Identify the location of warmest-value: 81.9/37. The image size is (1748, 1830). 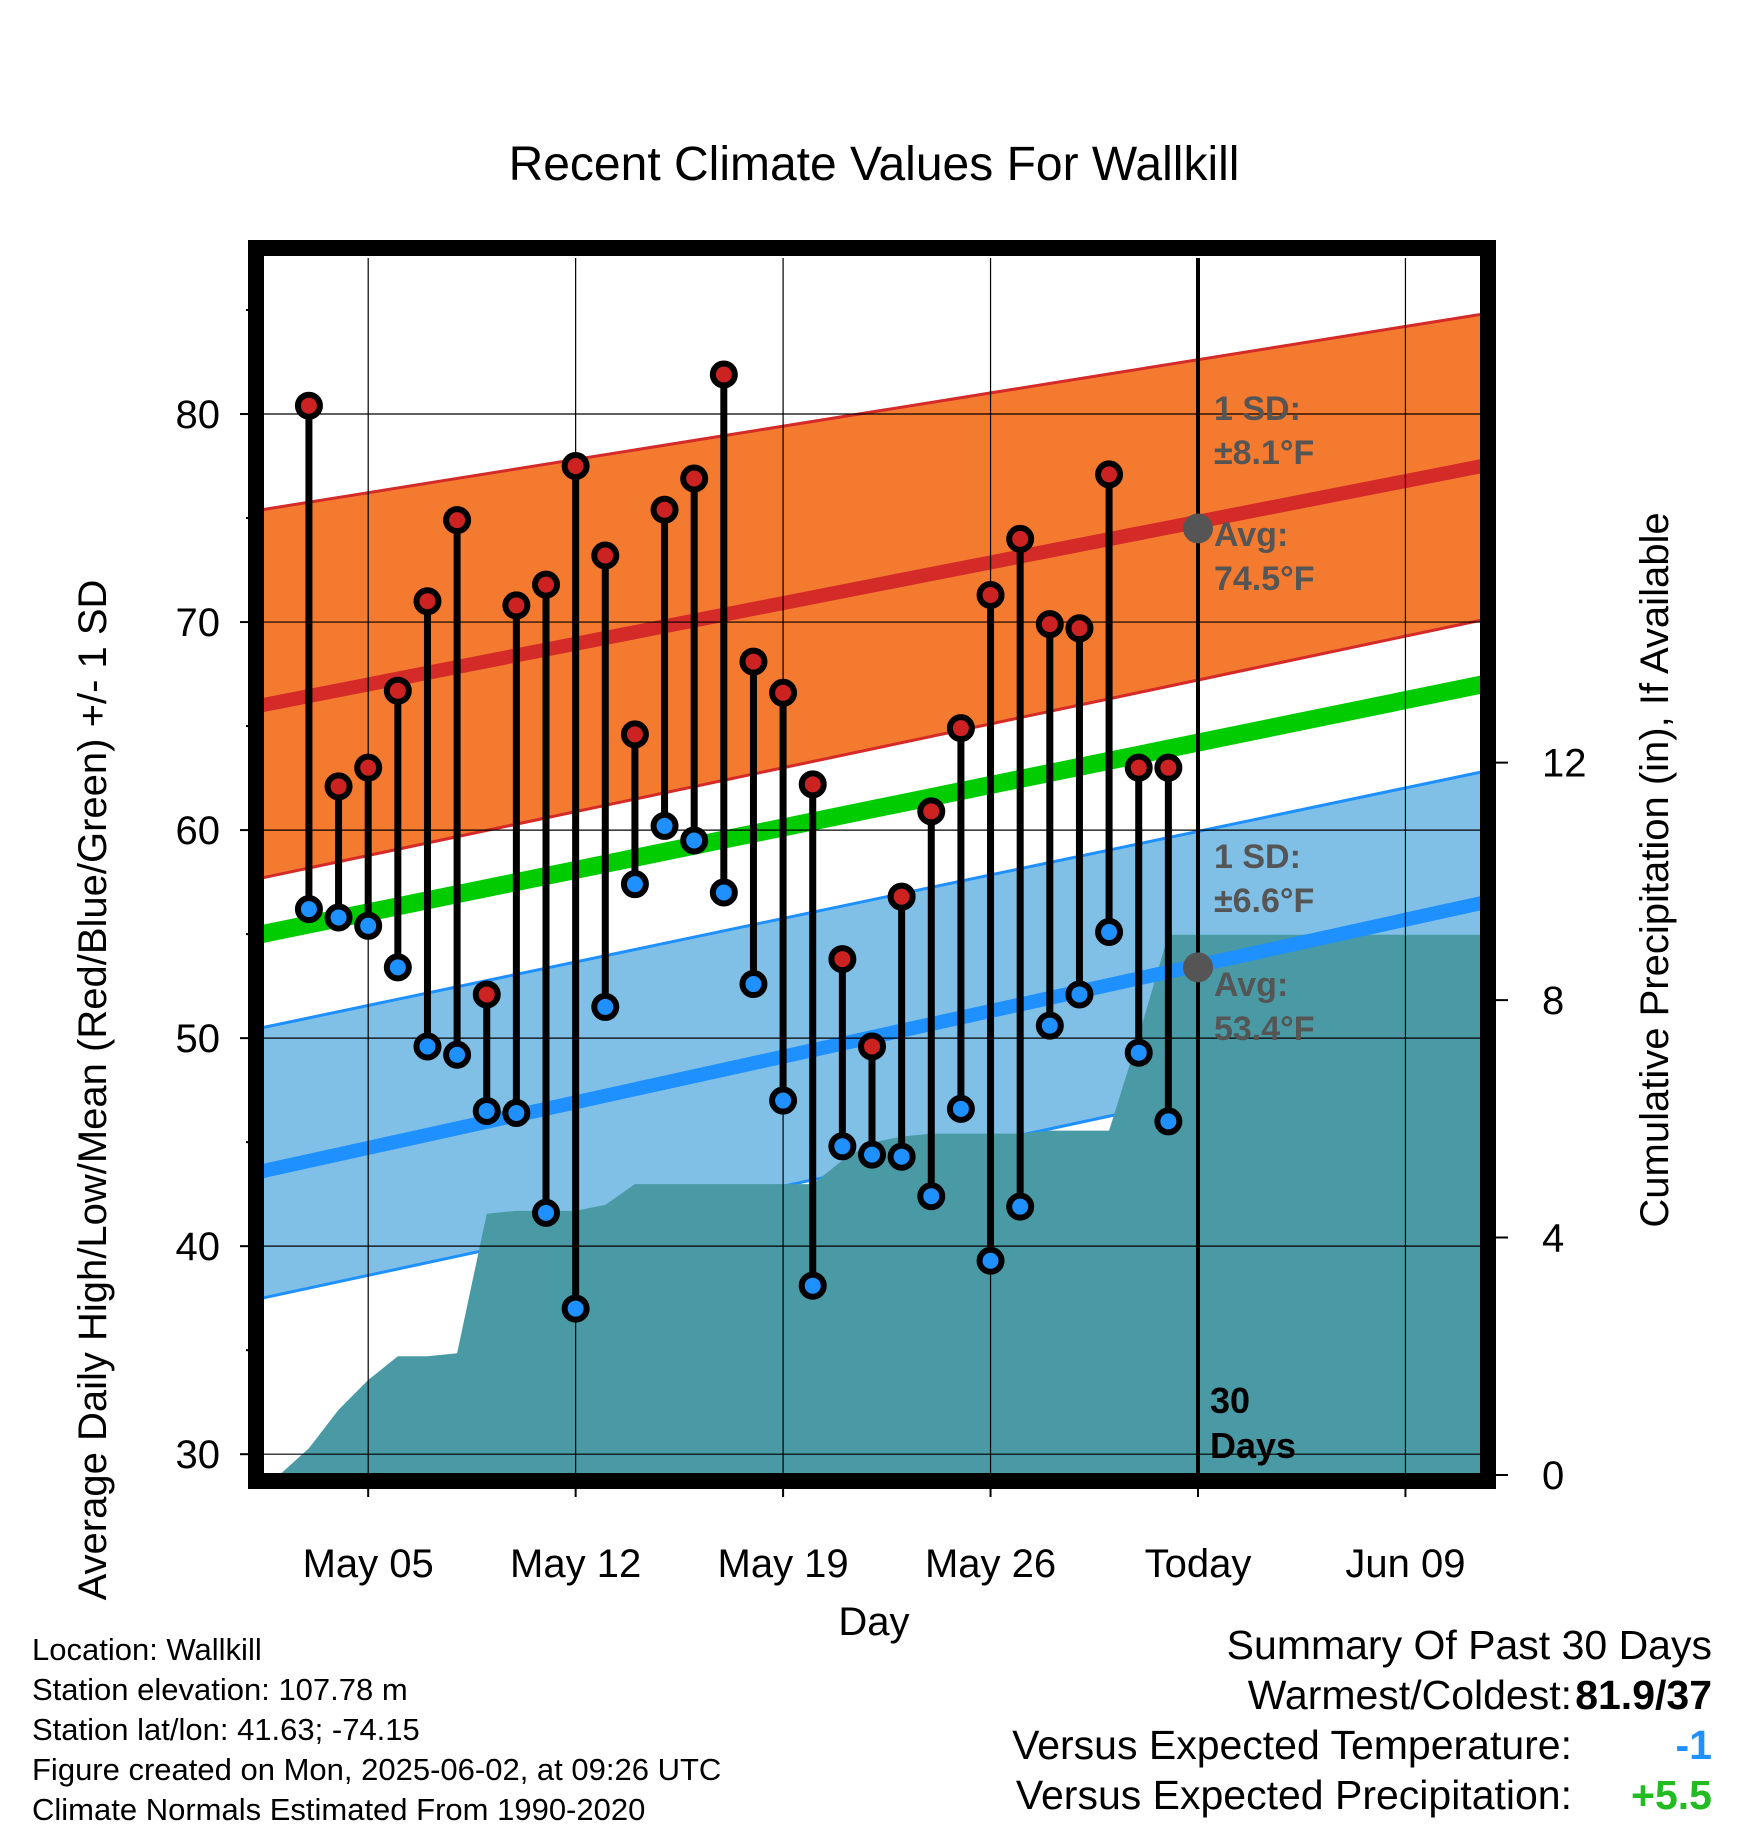
(1643, 1695).